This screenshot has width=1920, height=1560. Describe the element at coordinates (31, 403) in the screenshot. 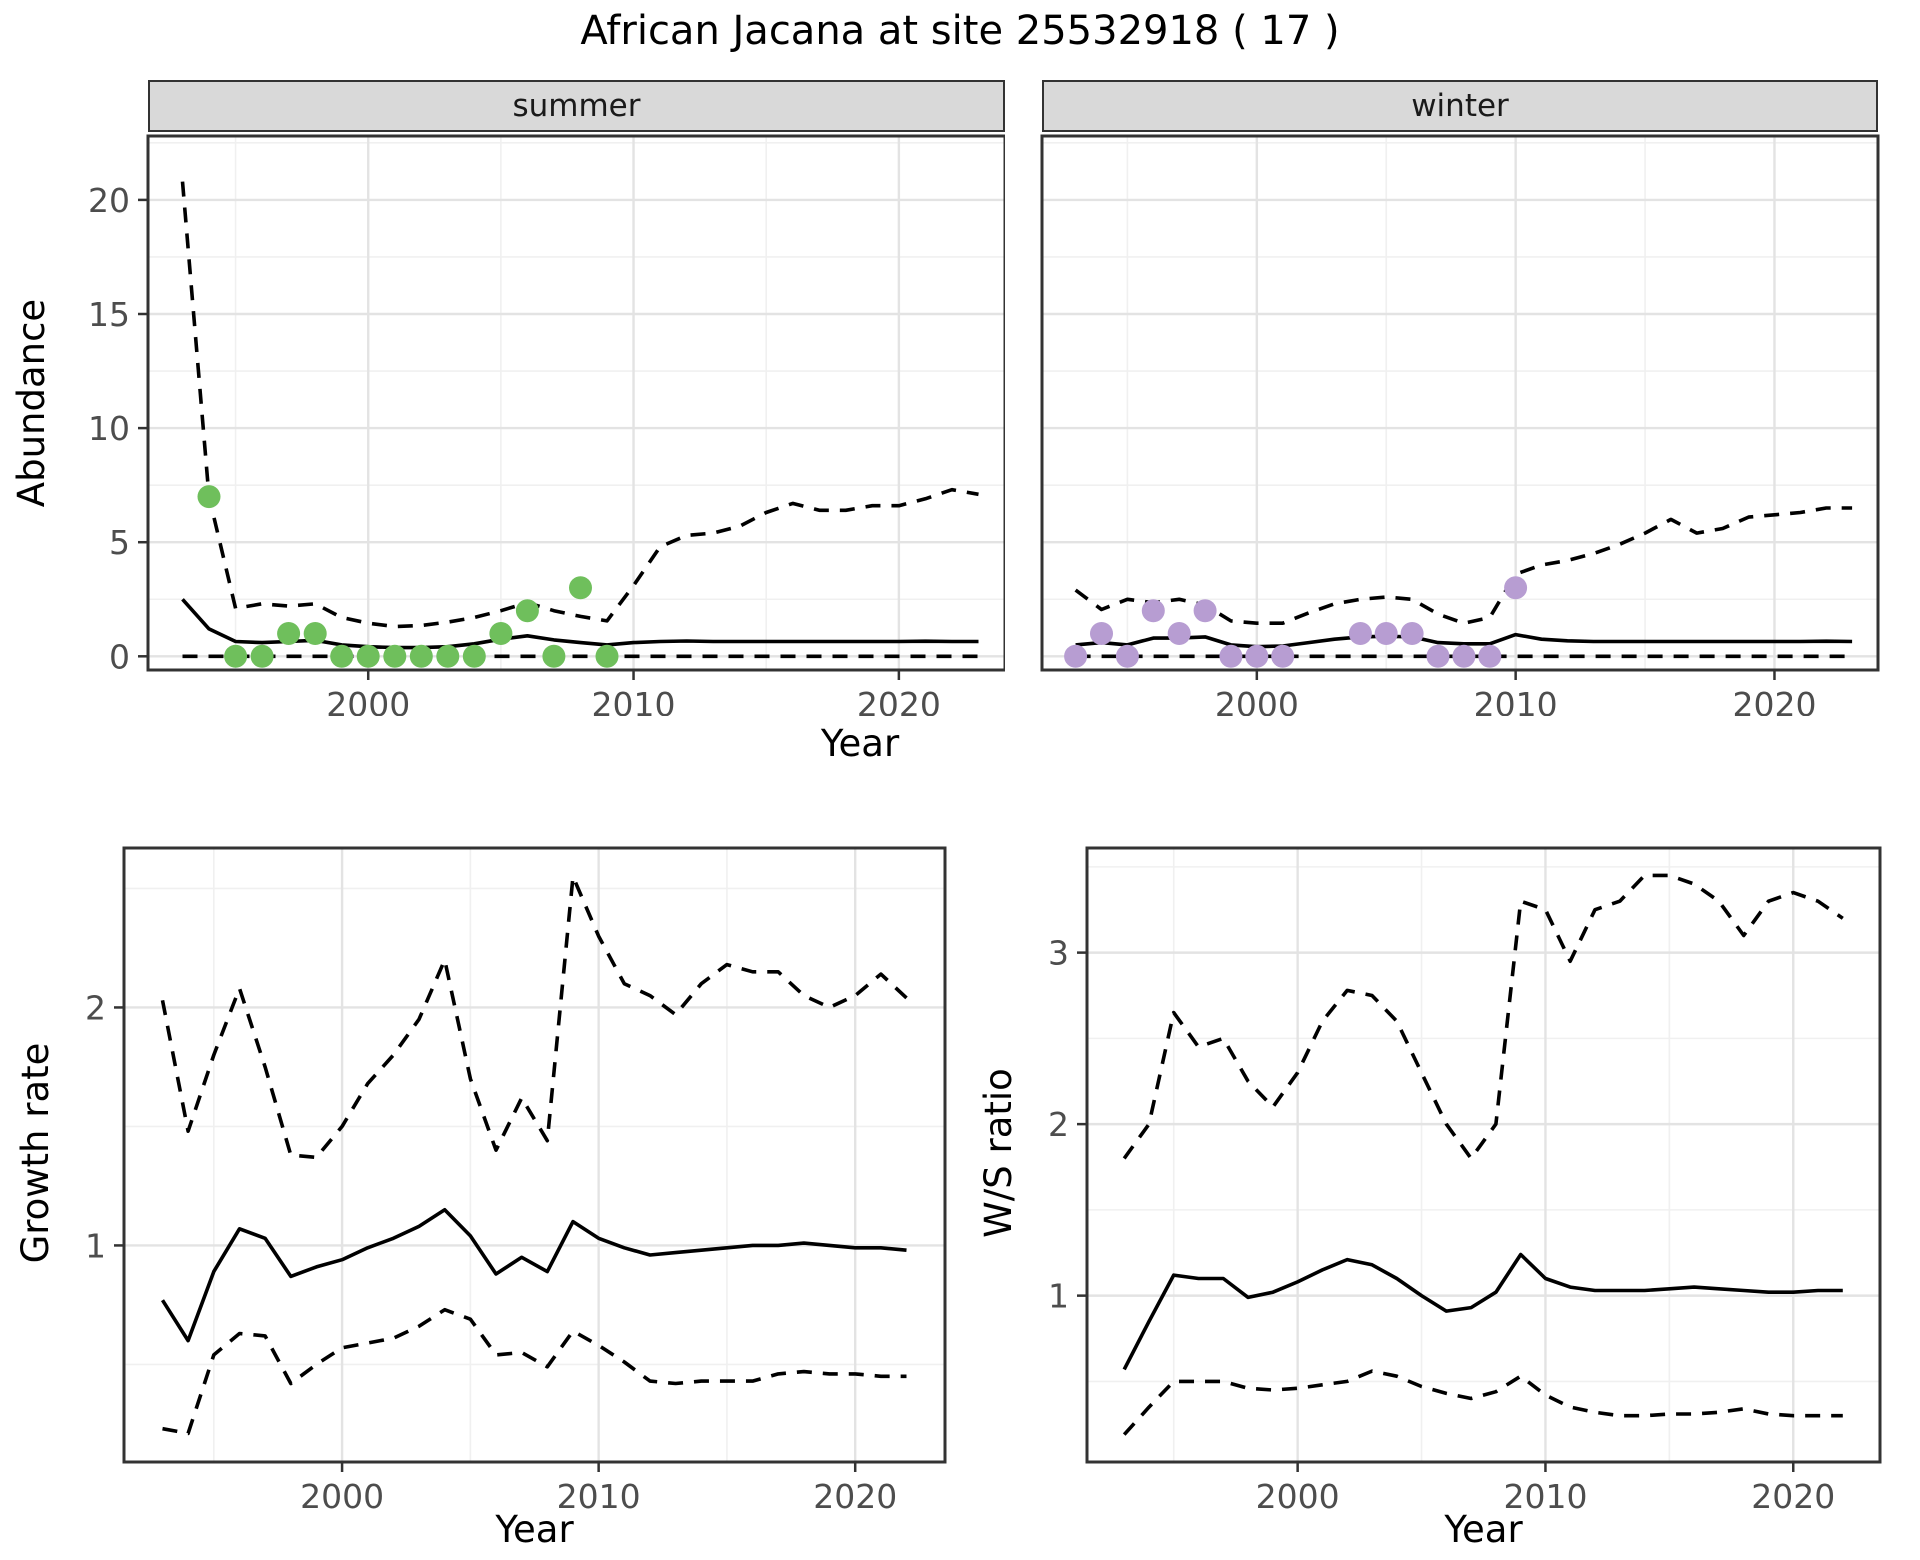

I see `abundance-y-axis-label: Abundance` at that location.